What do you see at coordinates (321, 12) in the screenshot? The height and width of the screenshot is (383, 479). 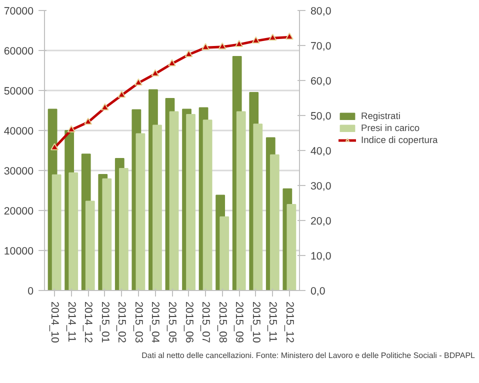 I see `y2-tick-label: 80,0` at bounding box center [321, 12].